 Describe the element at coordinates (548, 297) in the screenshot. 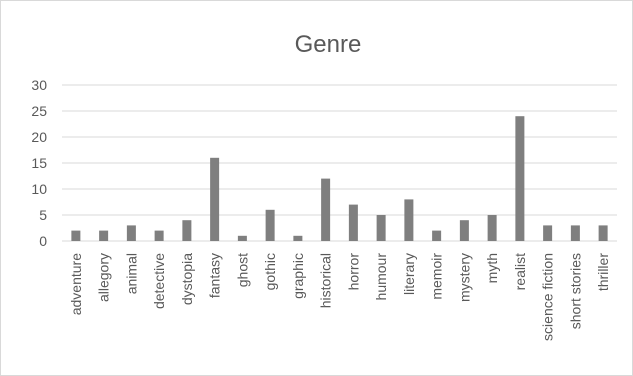

I see `x-tick-label: science fiction` at that location.